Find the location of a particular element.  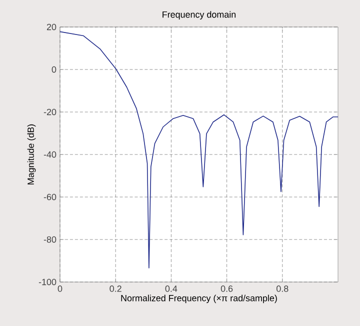

x-tick-label: 0 is located at coordinates (60, 289).